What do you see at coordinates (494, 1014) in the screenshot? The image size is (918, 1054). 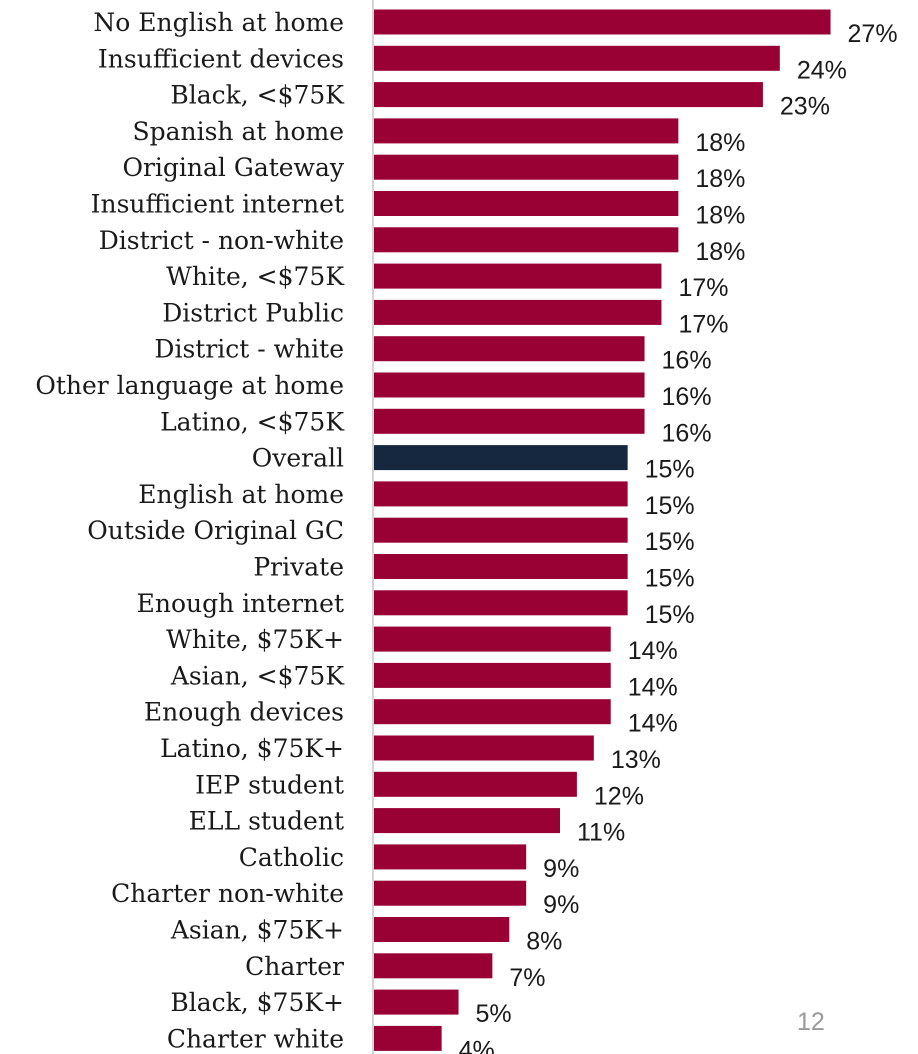 I see `value-label: 5%` at bounding box center [494, 1014].